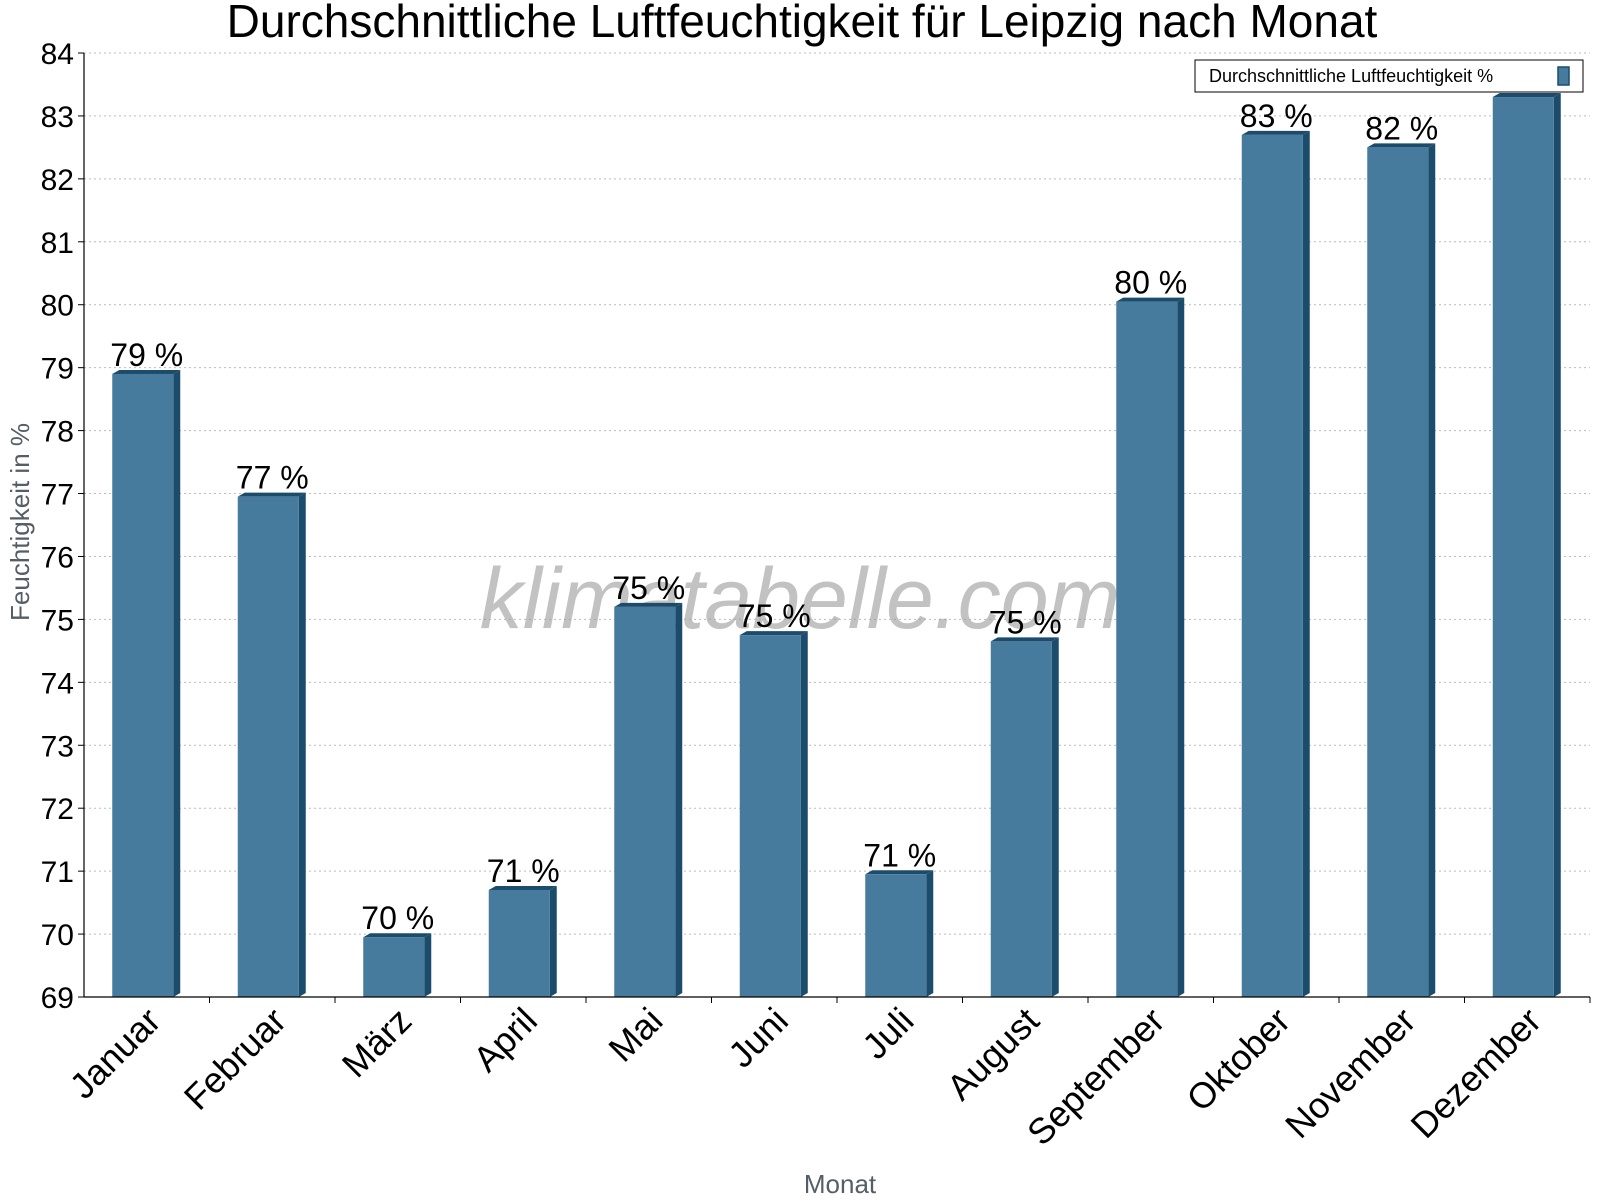 This screenshot has height=1200, width=1600. What do you see at coordinates (758, 1038) in the screenshot?
I see `x-tick-label: Juni` at bounding box center [758, 1038].